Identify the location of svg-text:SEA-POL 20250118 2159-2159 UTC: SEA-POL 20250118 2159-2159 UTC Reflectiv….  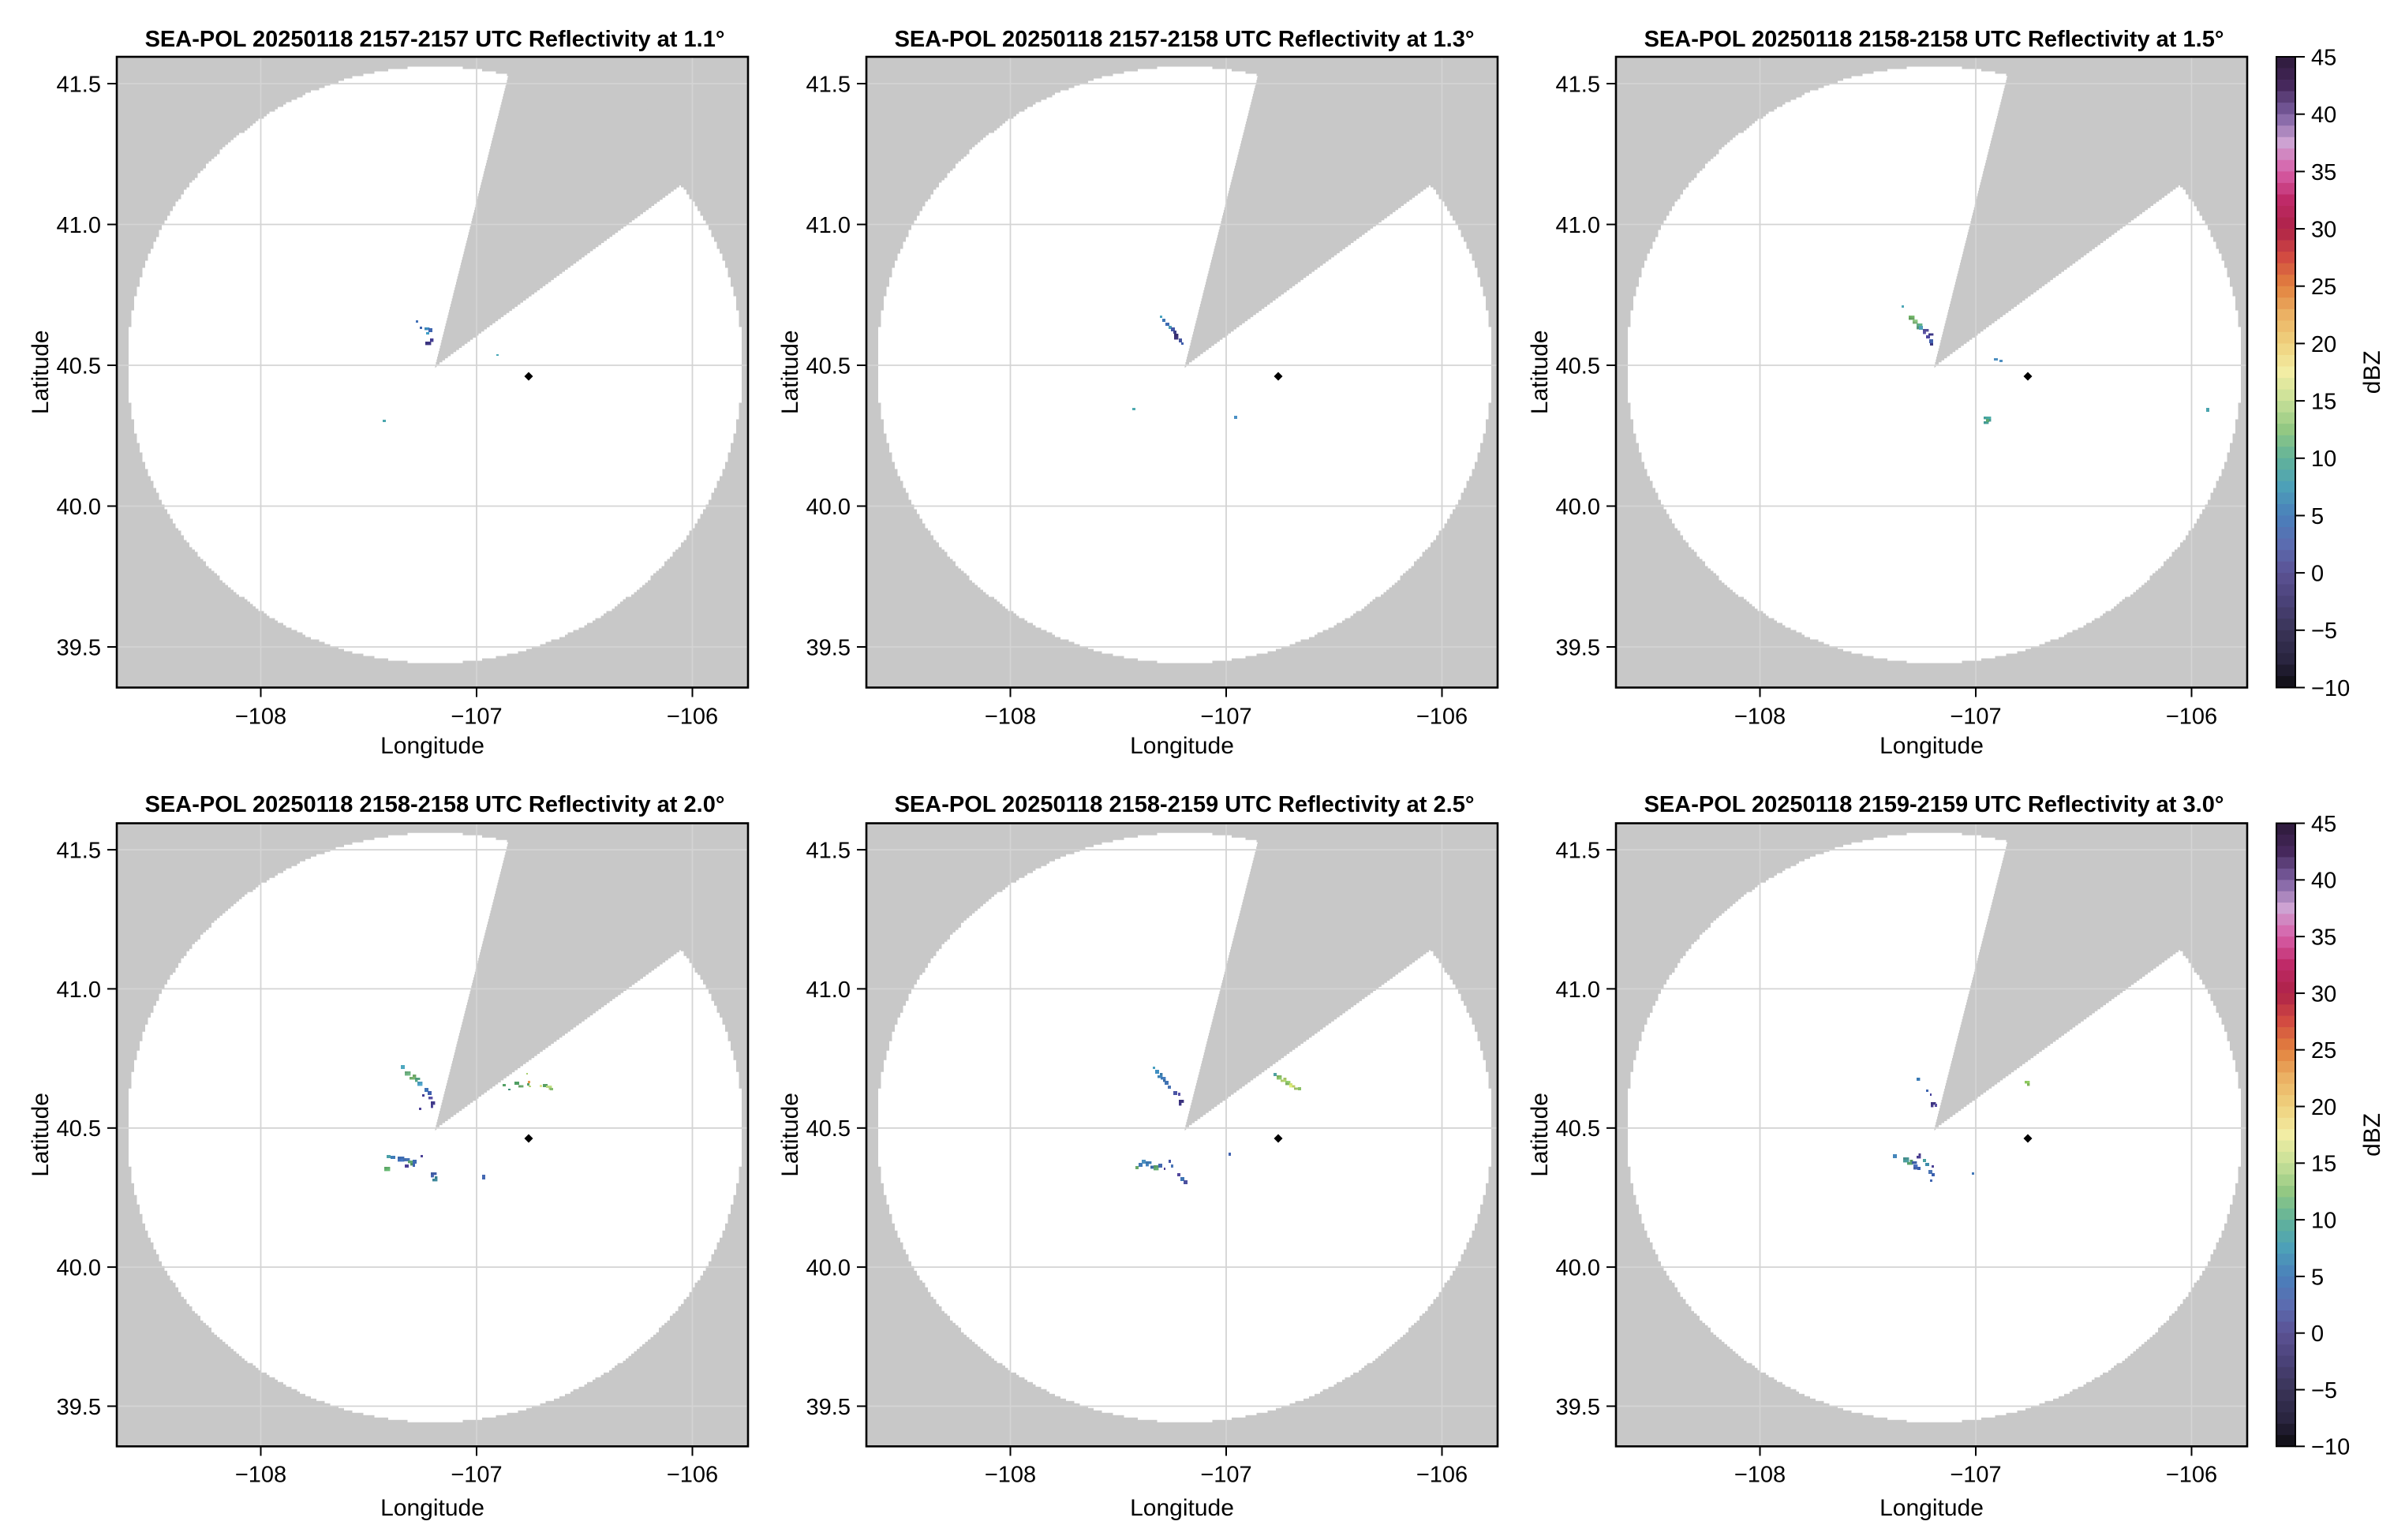
(1934, 804).